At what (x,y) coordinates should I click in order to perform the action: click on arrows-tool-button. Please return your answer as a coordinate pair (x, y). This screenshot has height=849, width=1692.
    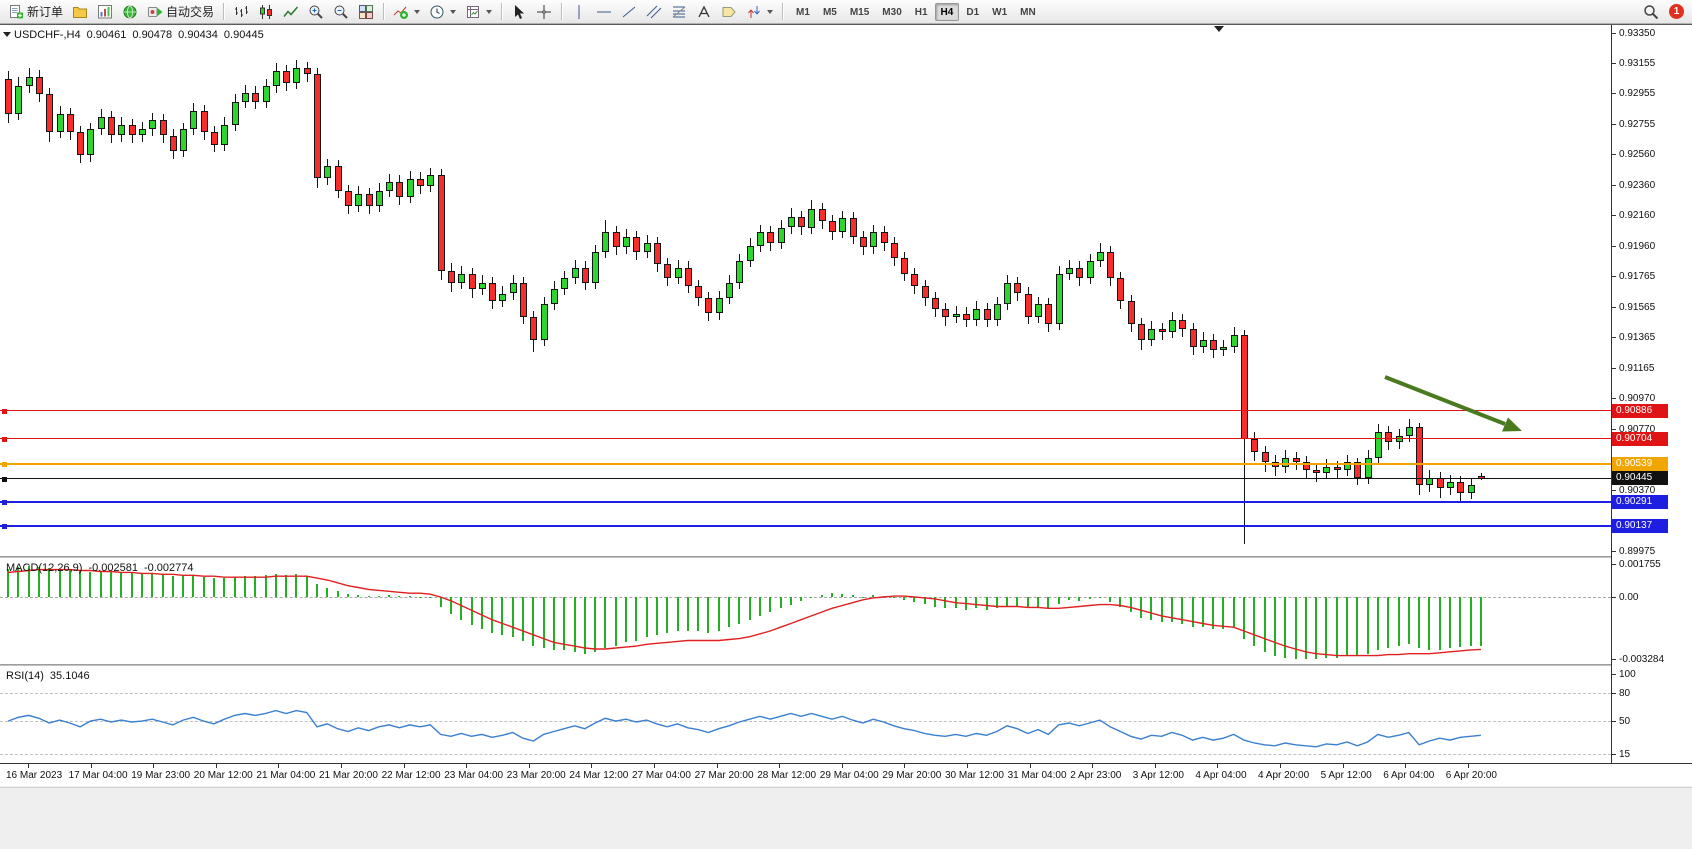
    Looking at the image, I should click on (759, 12).